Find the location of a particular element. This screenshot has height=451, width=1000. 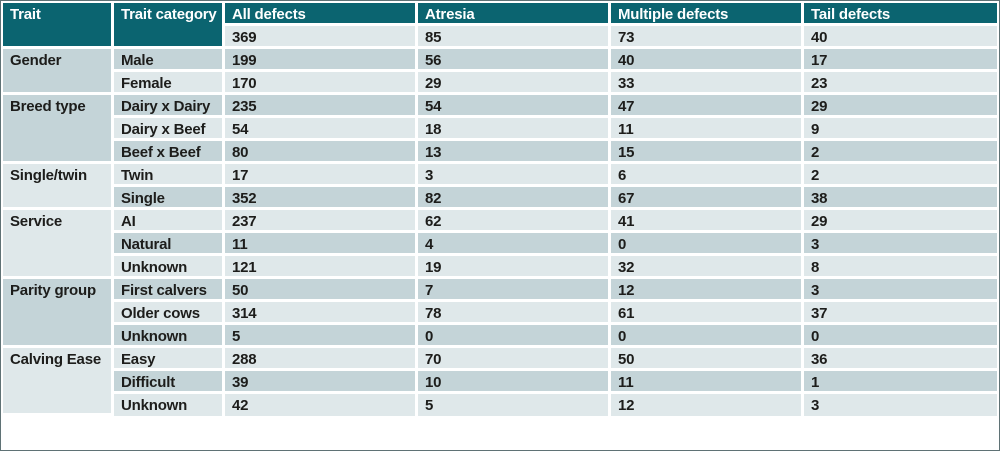

table-row-parity-group-unknown: Unknown 5 0 0 0 is located at coordinates (500, 336).